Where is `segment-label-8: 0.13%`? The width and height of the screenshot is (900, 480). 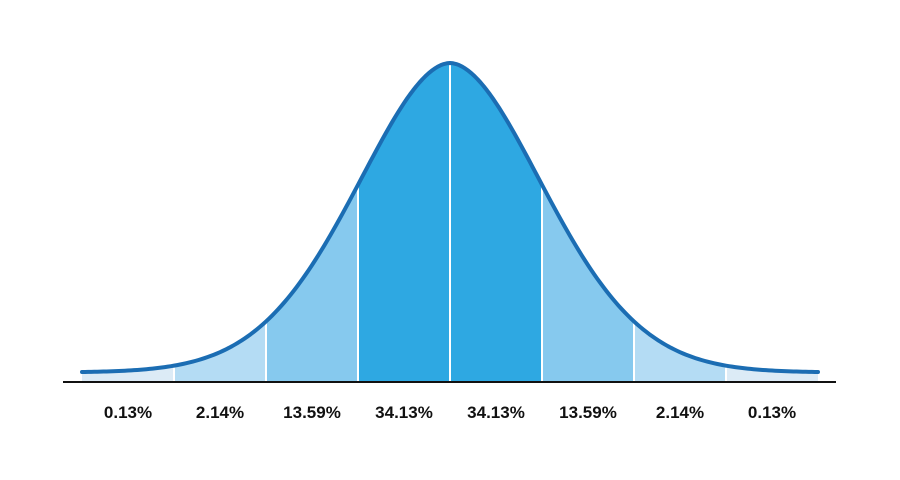 segment-label-8: 0.13% is located at coordinates (772, 412).